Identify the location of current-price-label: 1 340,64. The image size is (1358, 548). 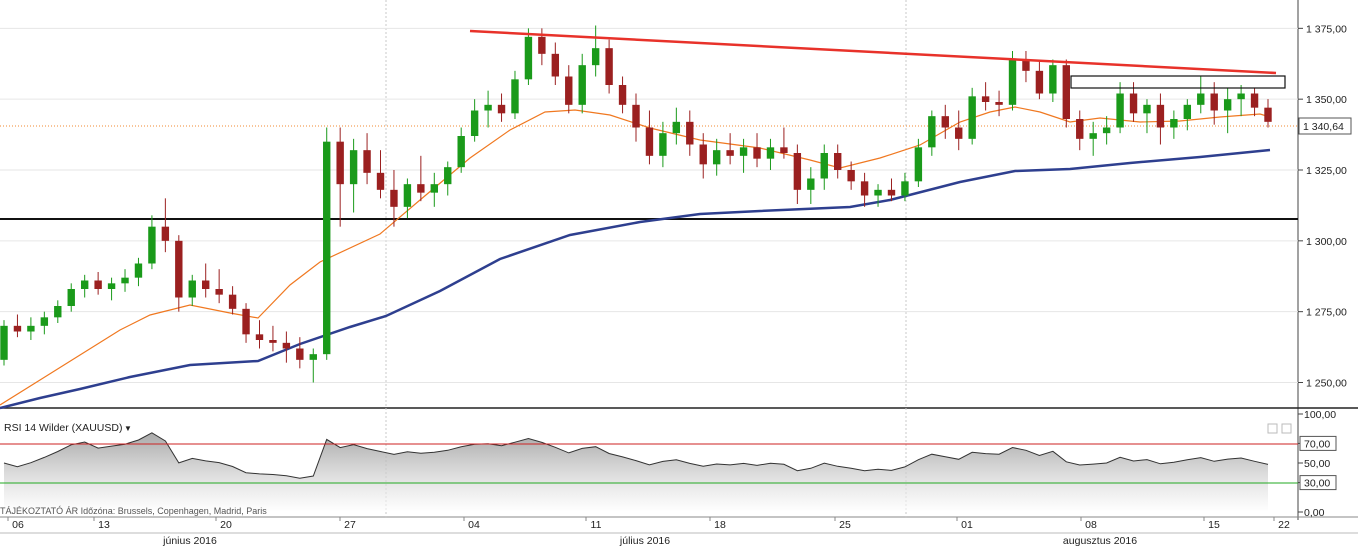
(1323, 127).